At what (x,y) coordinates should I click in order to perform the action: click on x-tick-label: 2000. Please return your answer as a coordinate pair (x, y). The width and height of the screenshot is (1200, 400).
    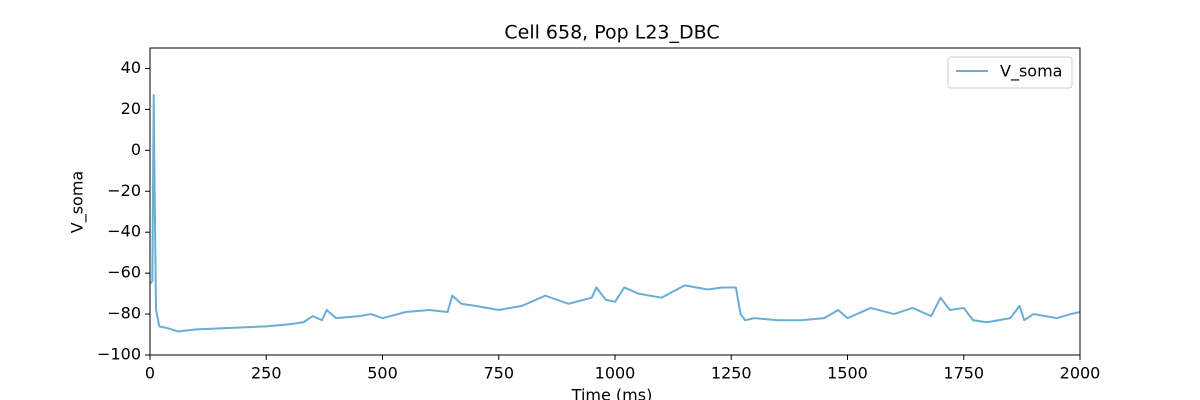
    Looking at the image, I should click on (1080, 373).